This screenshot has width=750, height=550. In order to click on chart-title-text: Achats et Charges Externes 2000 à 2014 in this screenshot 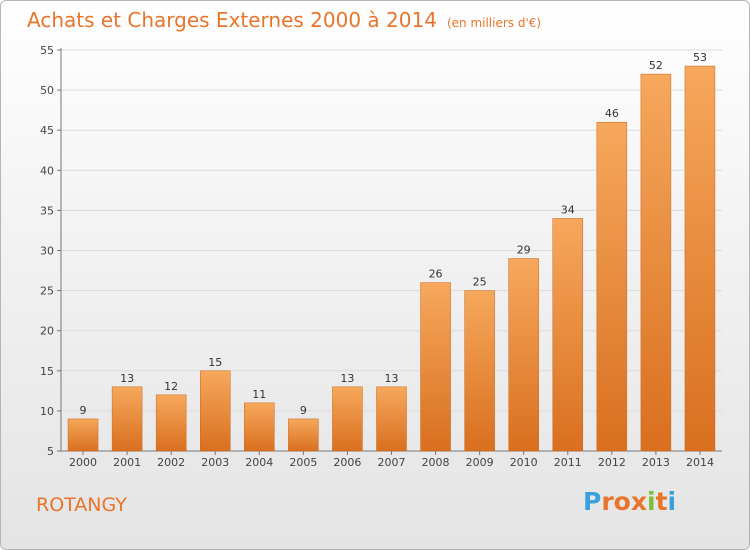, I will do `click(232, 20)`.